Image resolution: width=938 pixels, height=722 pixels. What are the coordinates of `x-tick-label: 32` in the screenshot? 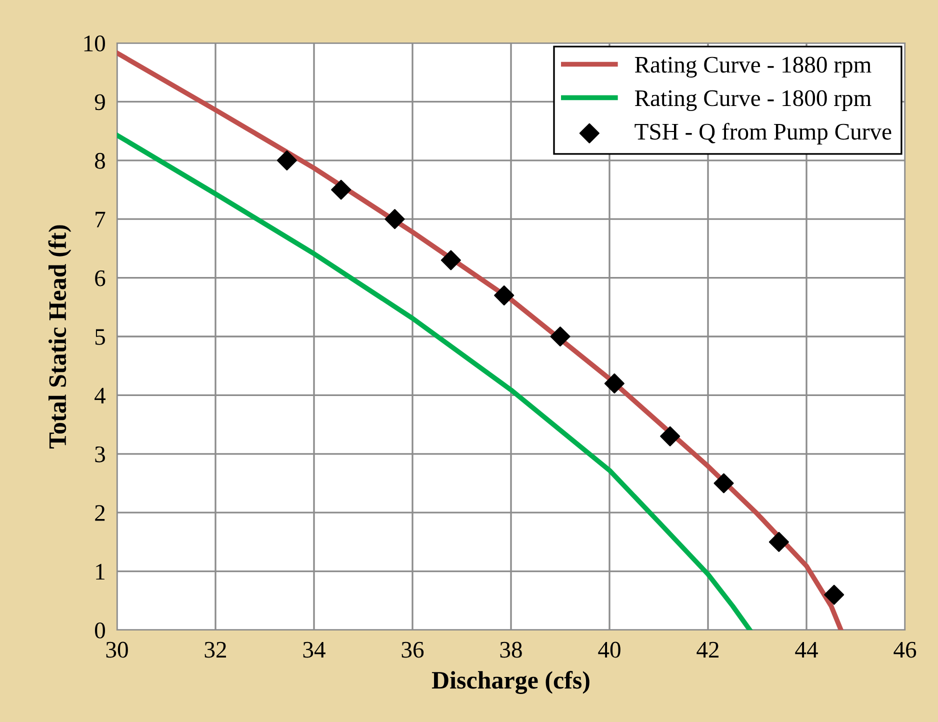 It's located at (215, 650).